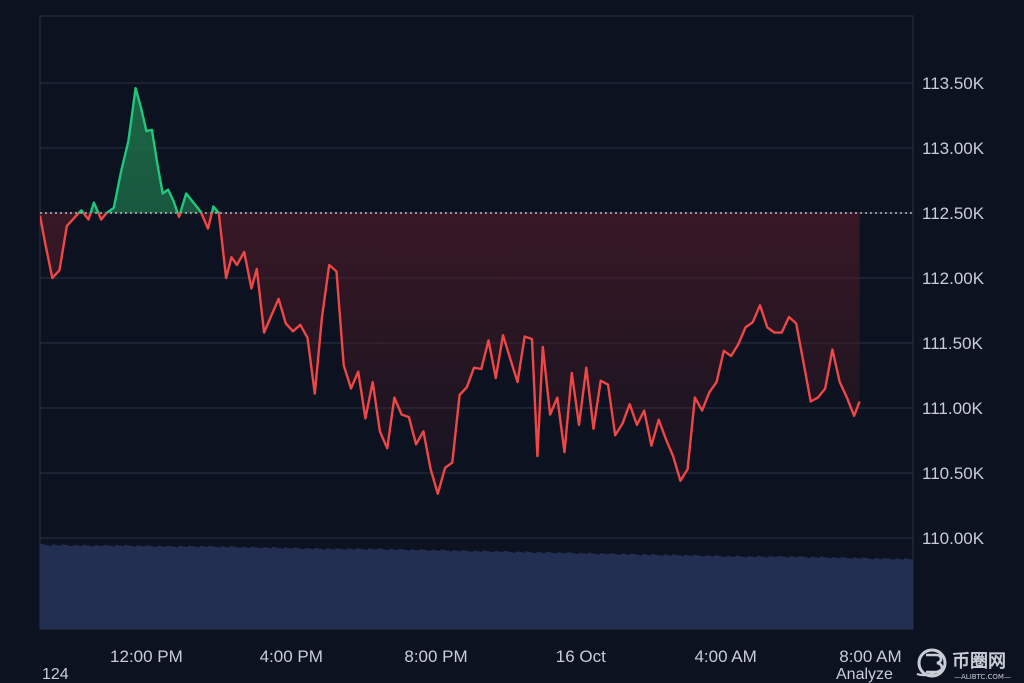  I want to click on y-tick-label: 111.00K, so click(952, 408).